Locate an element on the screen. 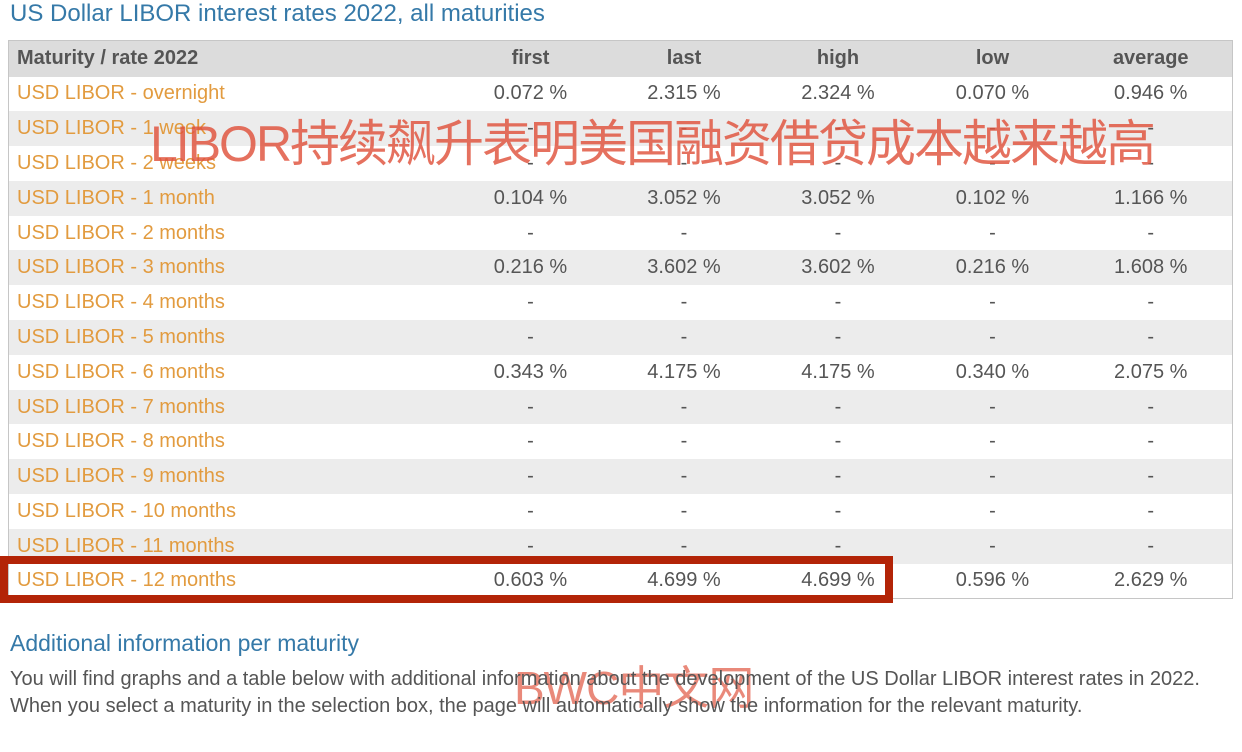 This screenshot has height=752, width=1242. table-row: USD LIBOR - 11 months - - - - - is located at coordinates (620, 546).